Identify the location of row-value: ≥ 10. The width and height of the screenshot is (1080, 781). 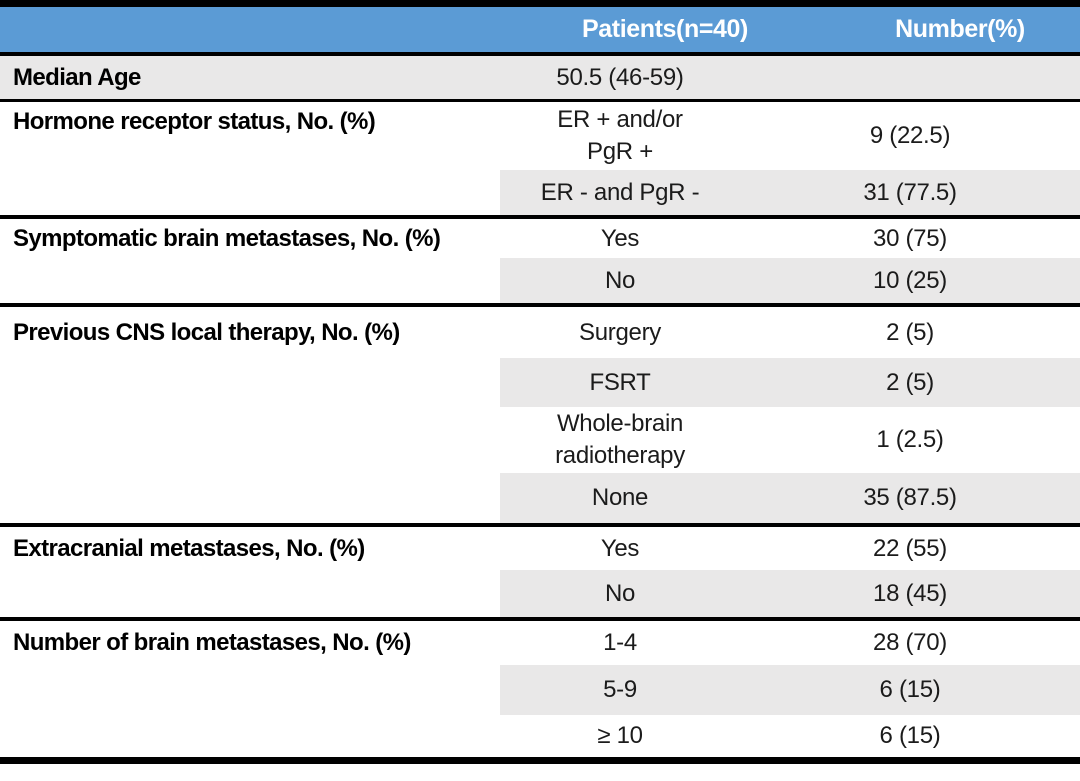
(620, 736).